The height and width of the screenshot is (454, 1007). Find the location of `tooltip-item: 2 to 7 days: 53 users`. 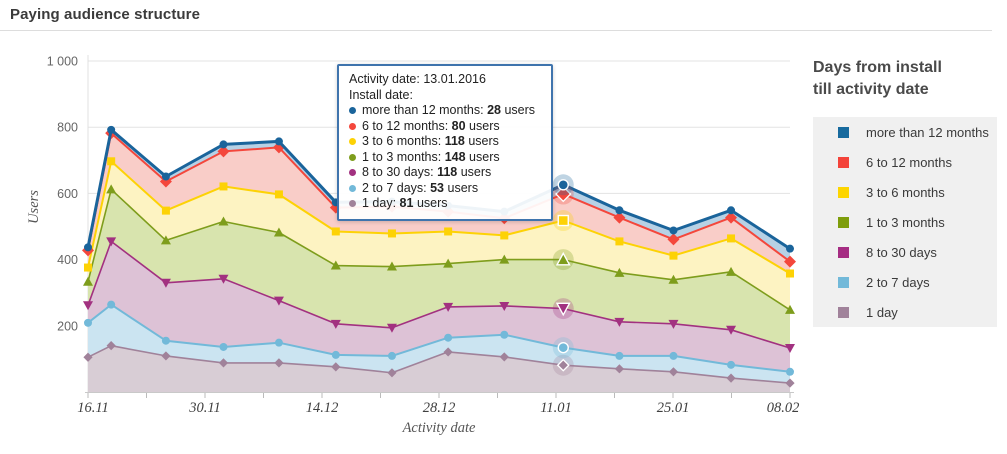

tooltip-item: 2 to 7 days: 53 users is located at coordinates (445, 189).